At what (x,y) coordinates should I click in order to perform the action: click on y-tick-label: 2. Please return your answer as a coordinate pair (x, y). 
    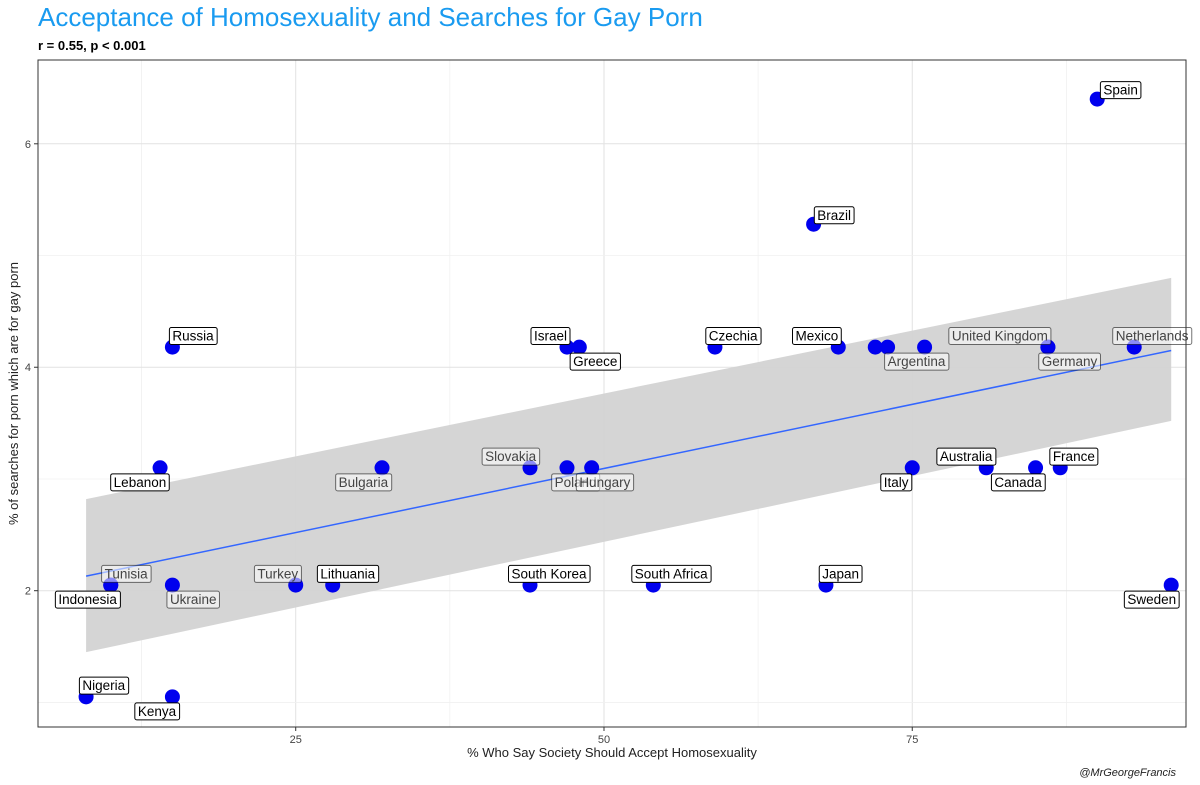
    Looking at the image, I should click on (28, 592).